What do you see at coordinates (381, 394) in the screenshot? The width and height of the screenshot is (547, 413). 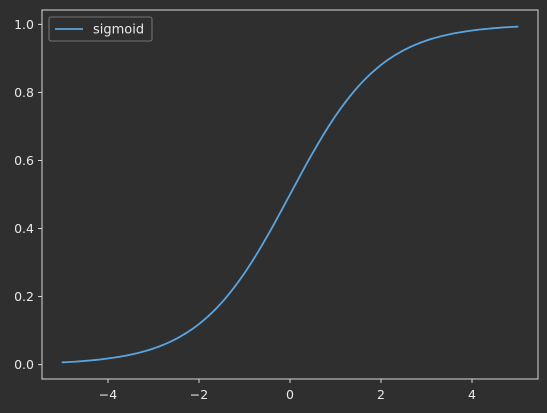 I see `x-tick-label: 2` at bounding box center [381, 394].